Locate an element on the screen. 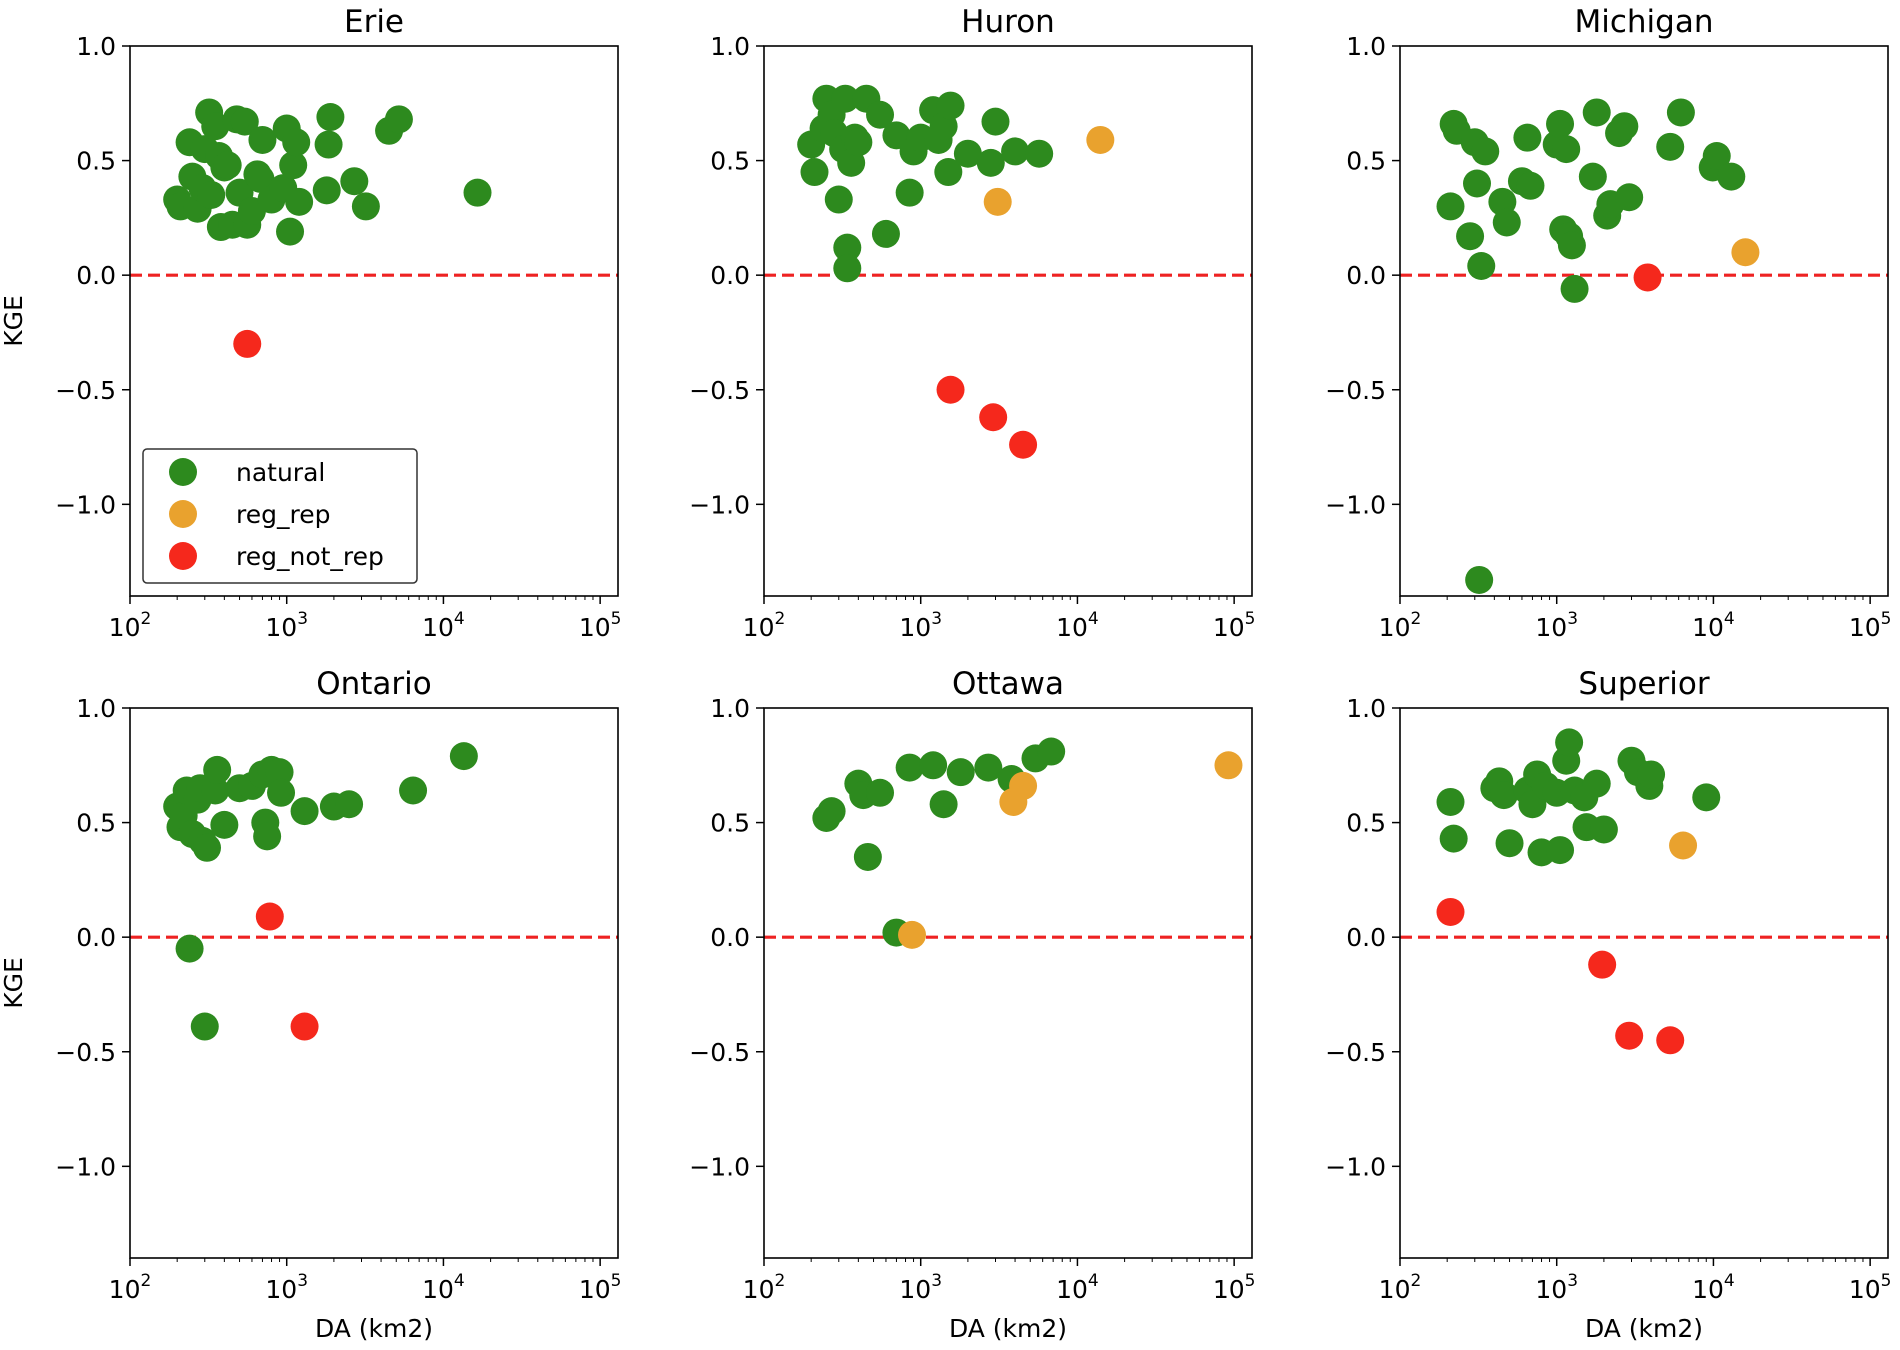 This screenshot has width=1900, height=1350. panel-title: Huron is located at coordinates (1008, 22).